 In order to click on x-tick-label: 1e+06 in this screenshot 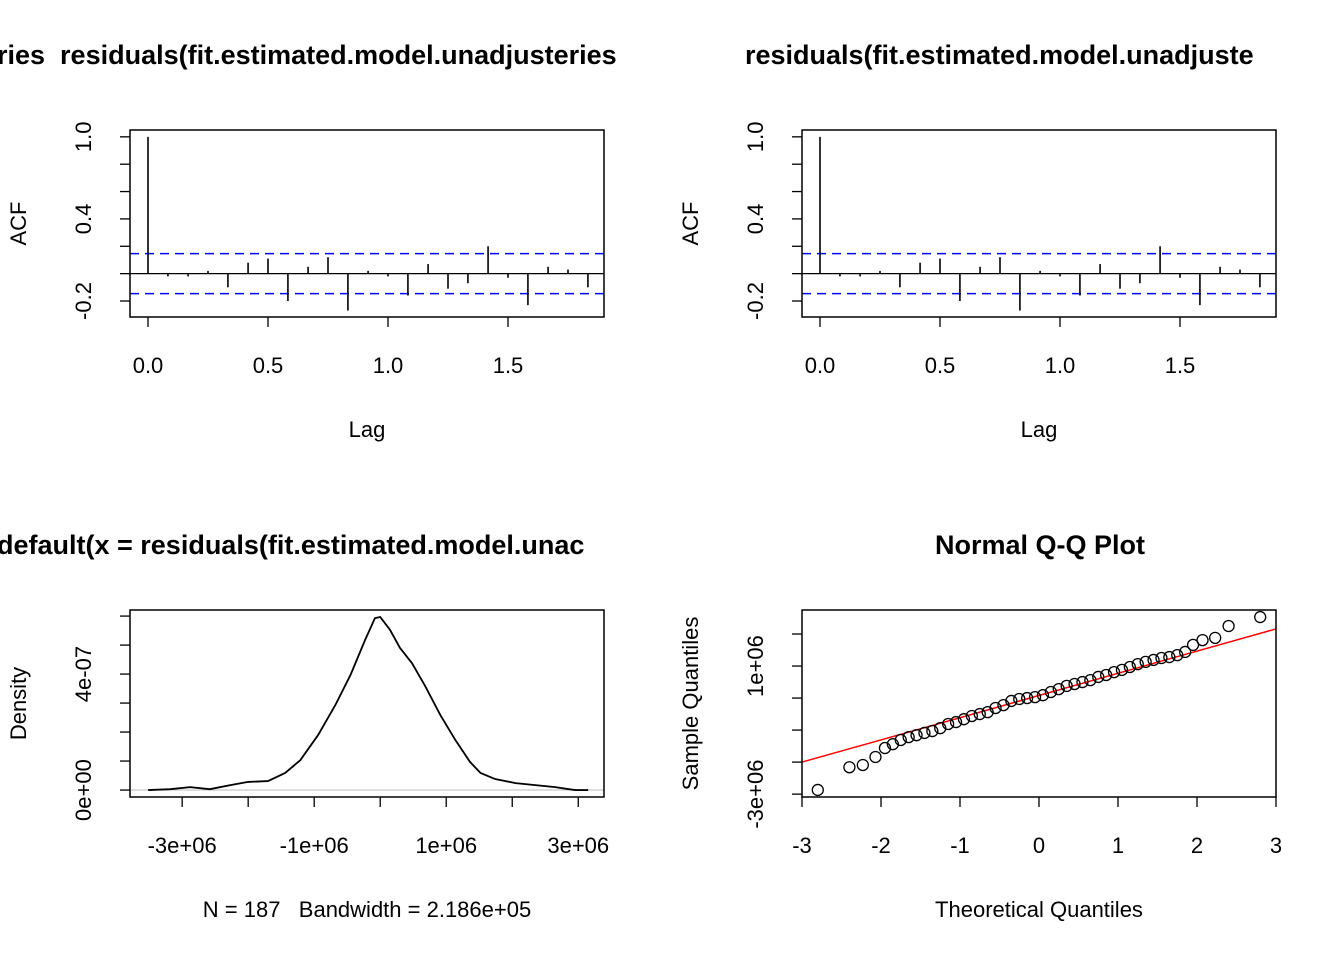, I will do `click(446, 845)`.